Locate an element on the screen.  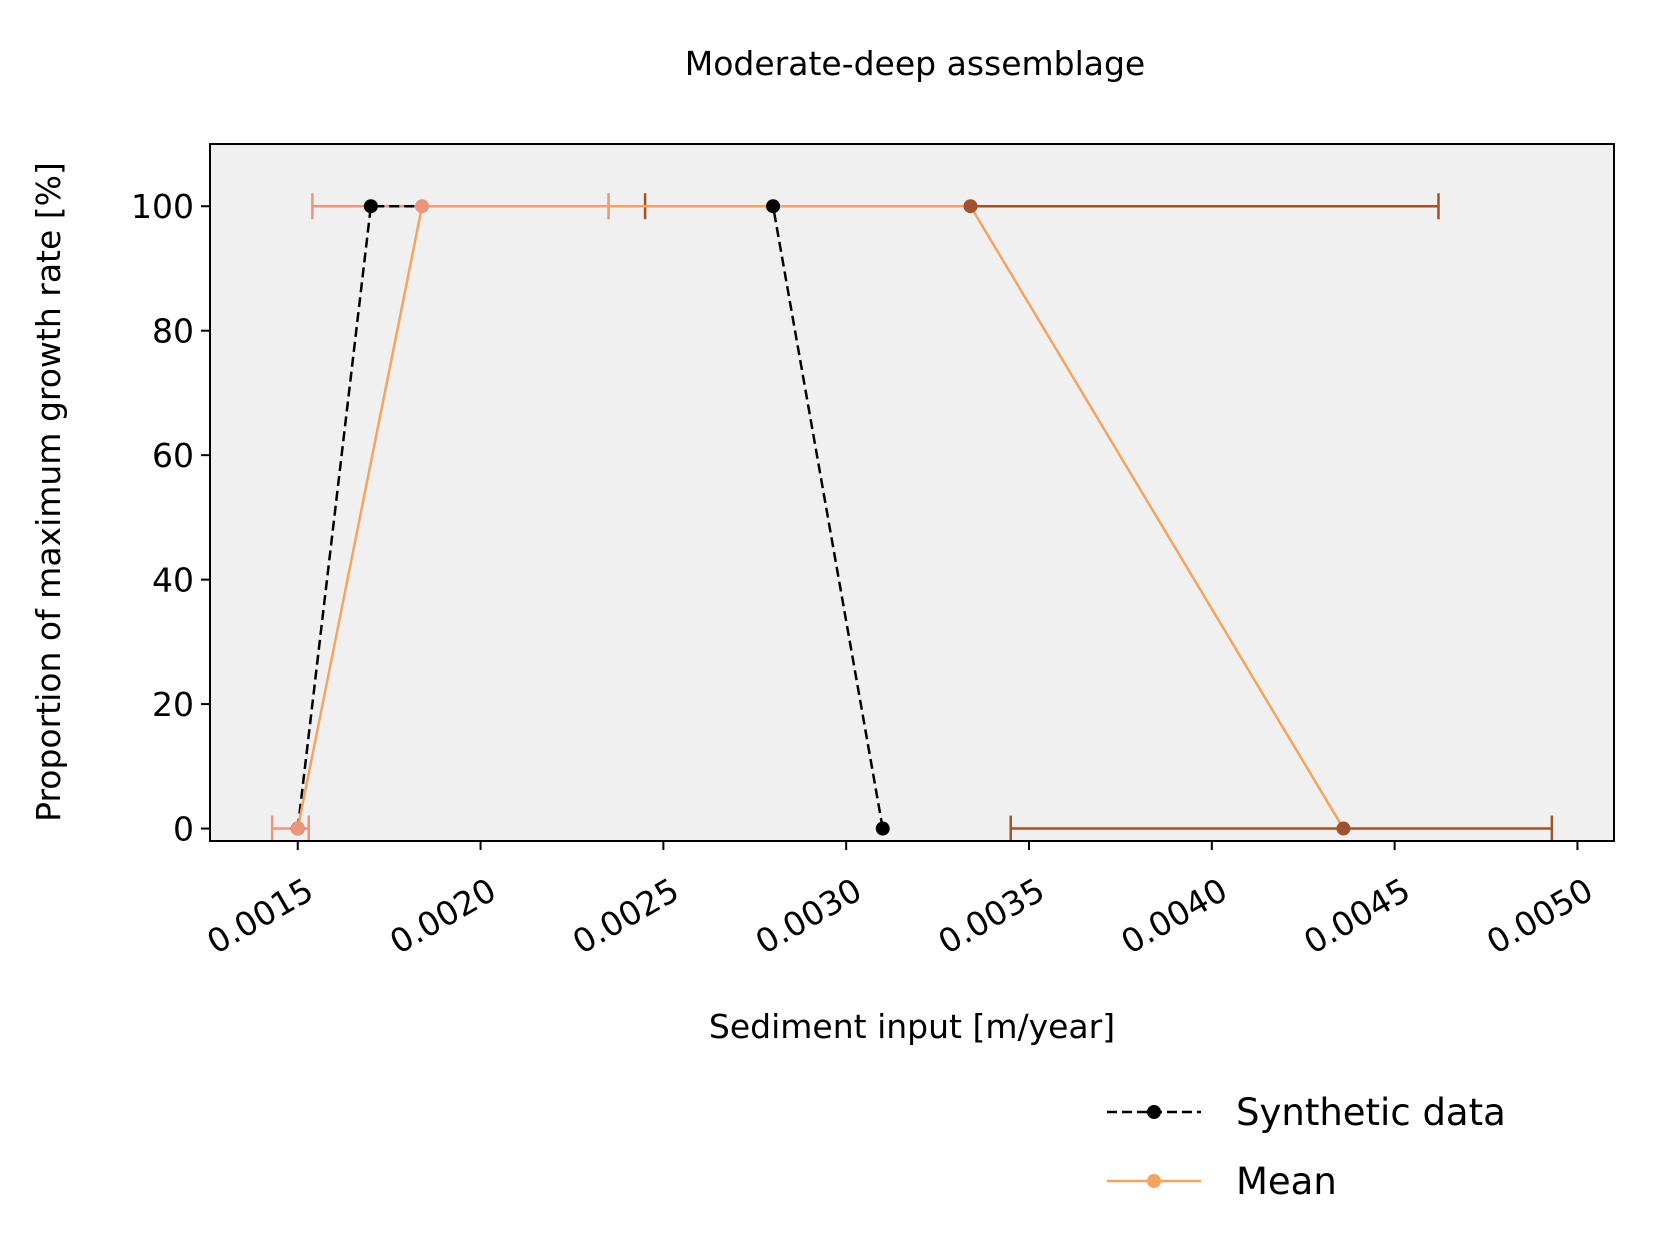
y-tick-label: 60 is located at coordinates (173, 455).